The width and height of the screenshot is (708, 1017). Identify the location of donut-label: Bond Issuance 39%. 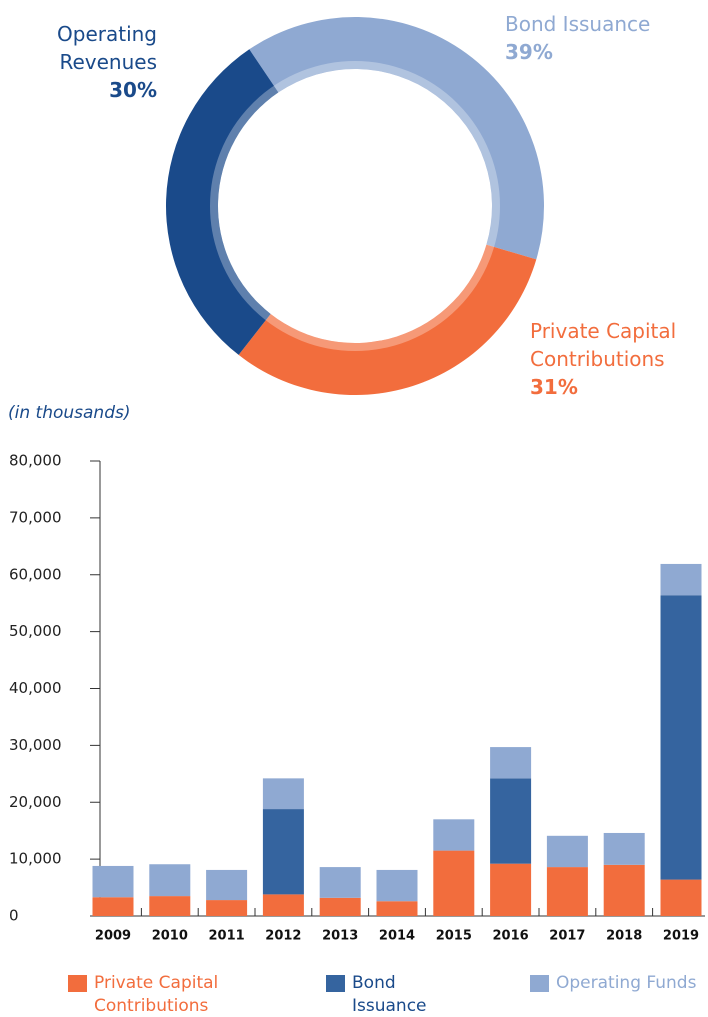
(605, 38).